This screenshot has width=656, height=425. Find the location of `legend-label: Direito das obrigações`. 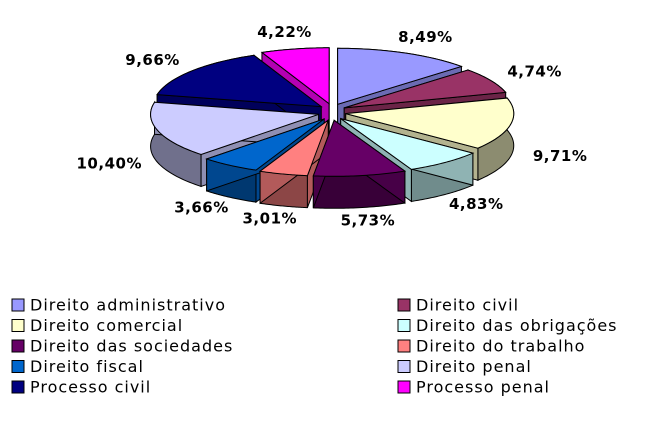

legend-label: Direito das obrigações is located at coordinates (517, 325).